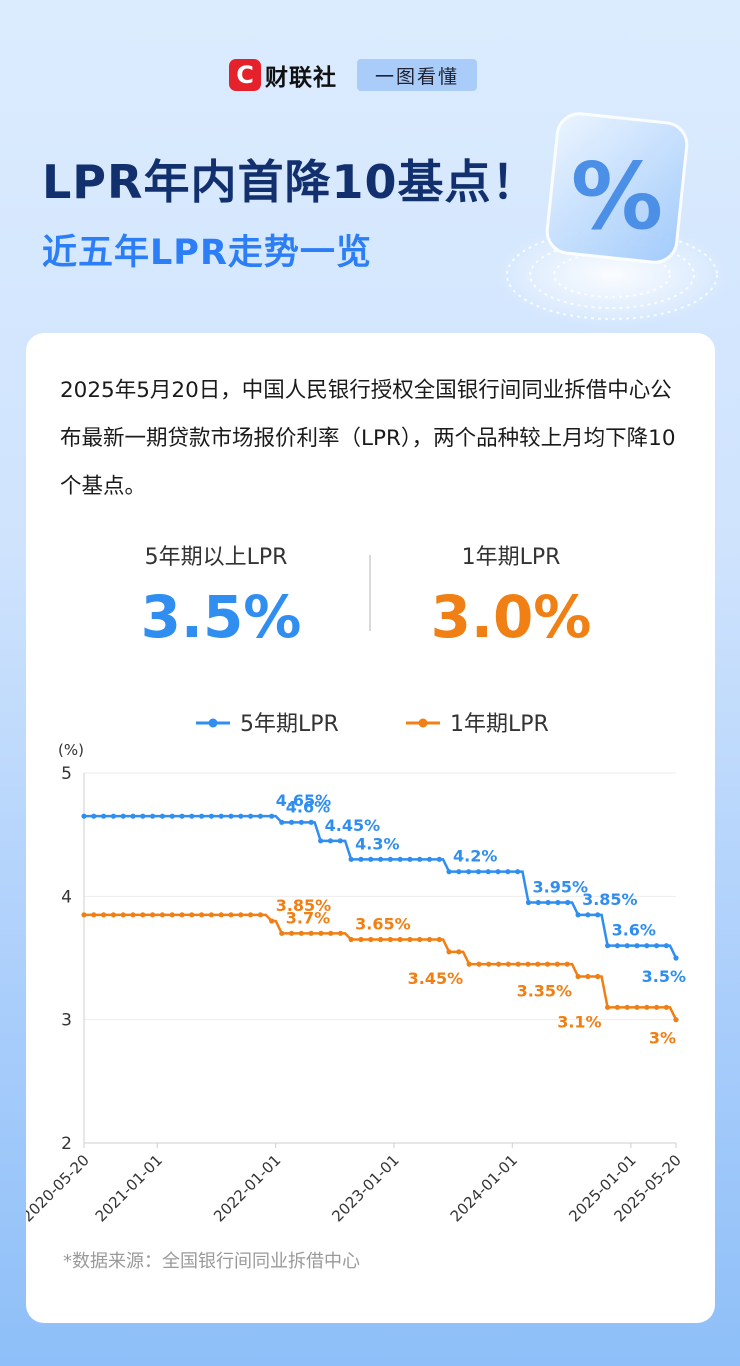  Describe the element at coordinates (579, 1021) in the screenshot. I see `data-label: 3.1%` at that location.